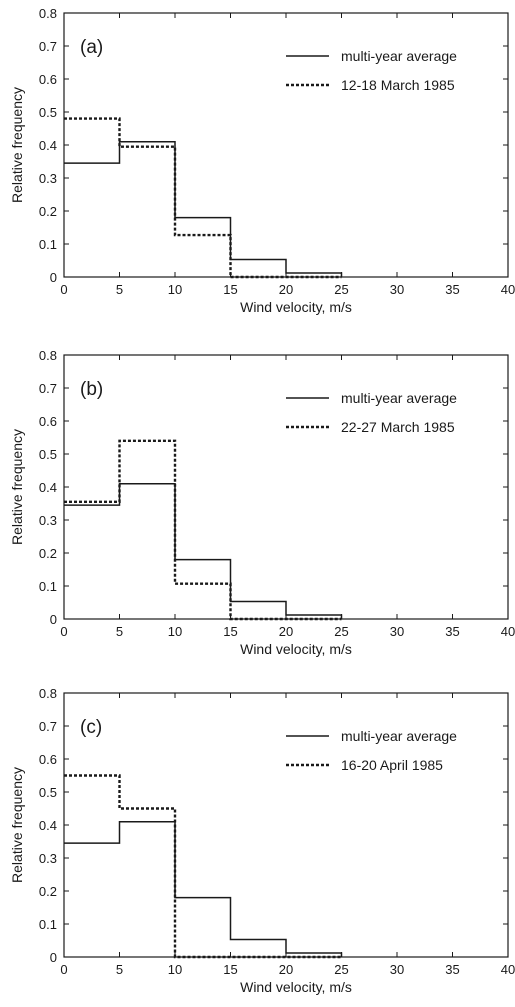 This screenshot has height=1007, width=515. What do you see at coordinates (91, 47) in the screenshot?
I see `panel-label: (a)` at bounding box center [91, 47].